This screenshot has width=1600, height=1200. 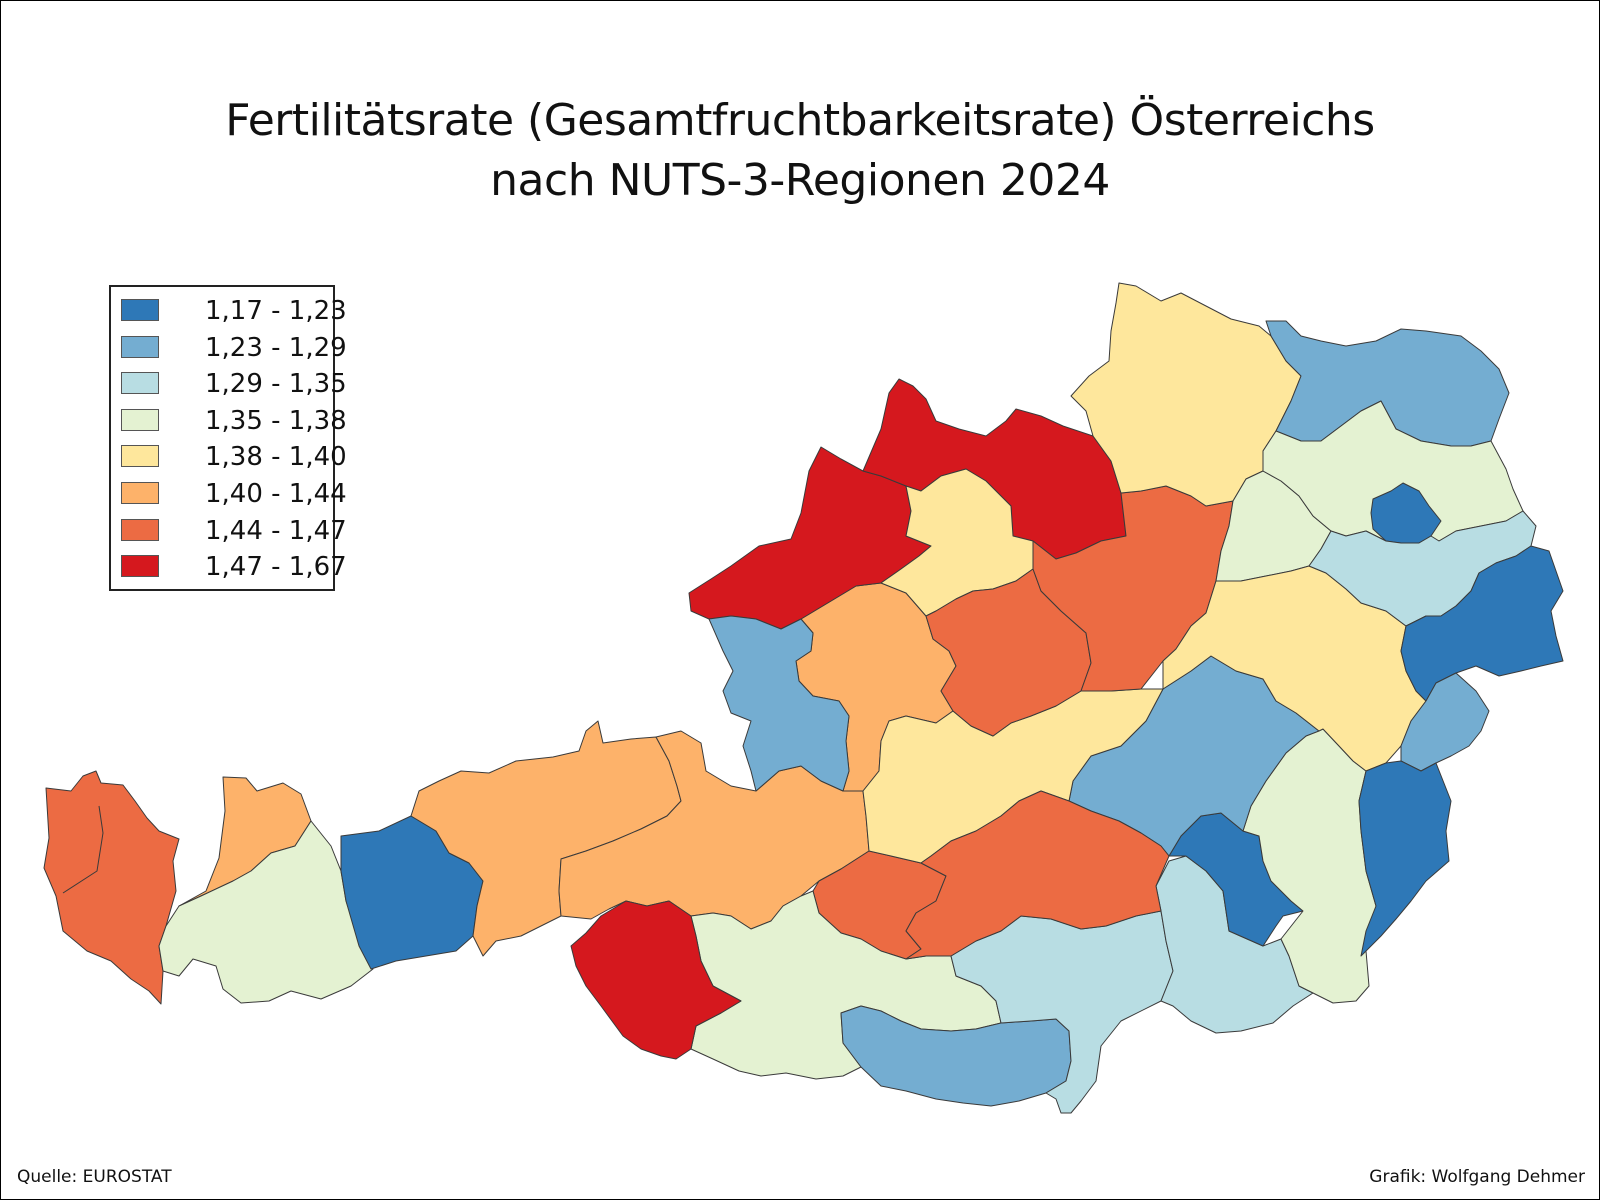 I want to click on legend-label: 1,38 - 1,40, so click(x=276, y=457).